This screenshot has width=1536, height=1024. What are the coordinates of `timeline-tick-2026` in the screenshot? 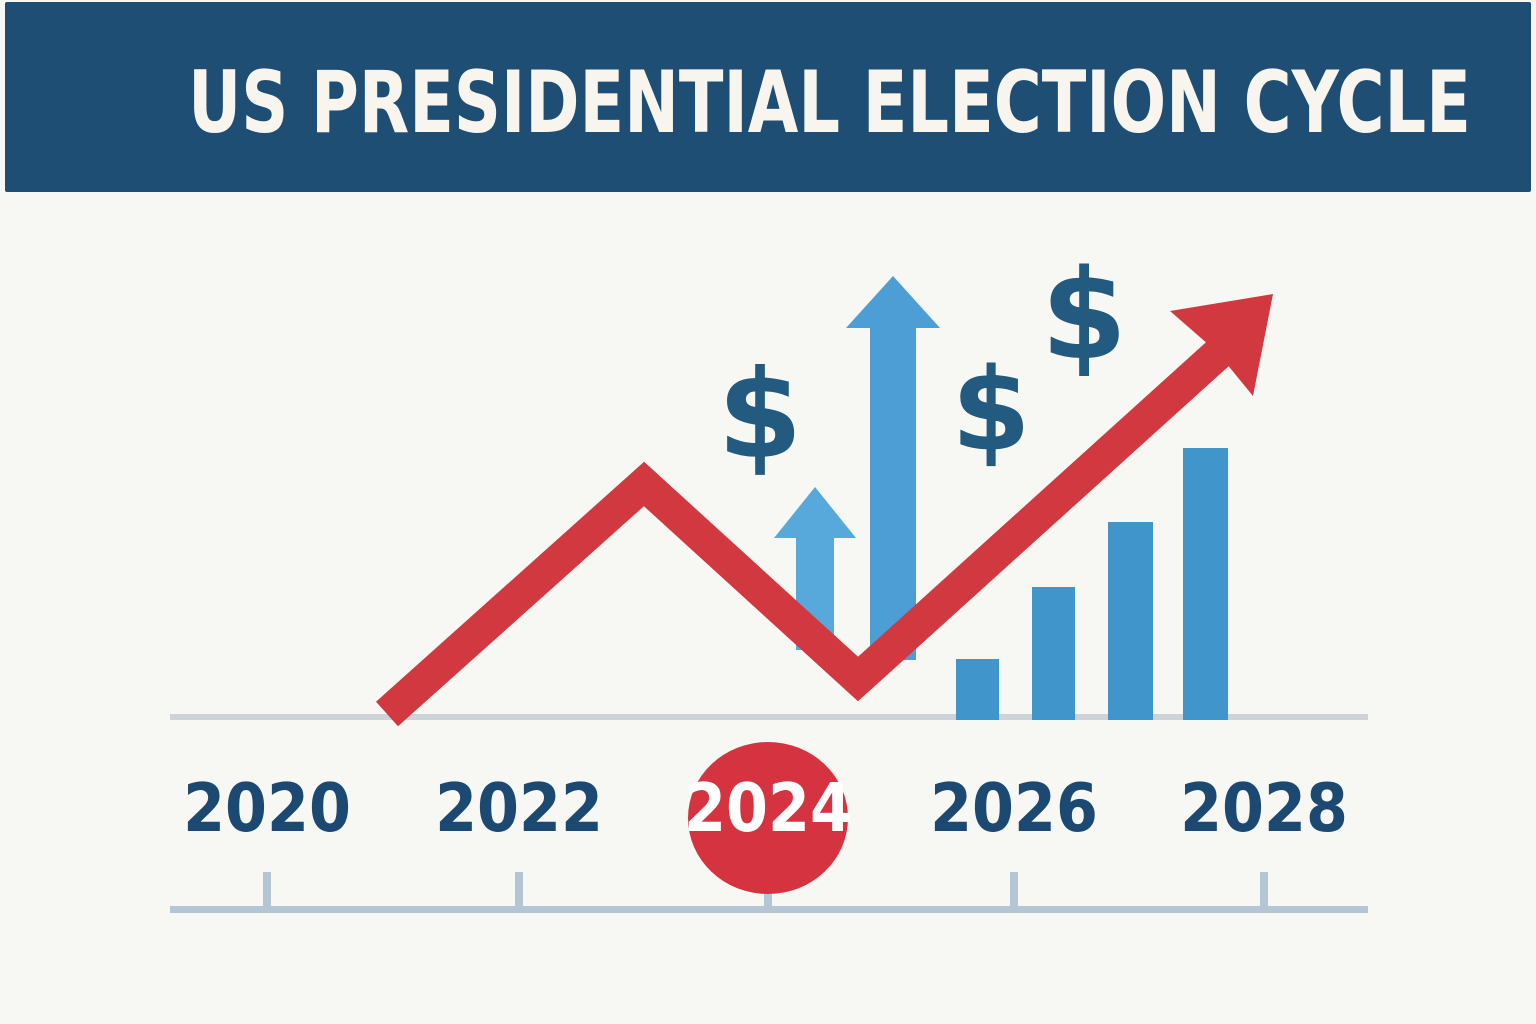 It's located at (1014, 891).